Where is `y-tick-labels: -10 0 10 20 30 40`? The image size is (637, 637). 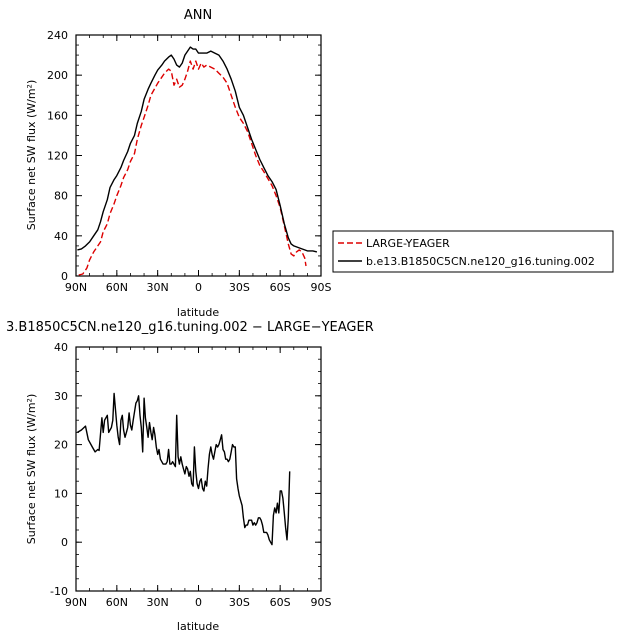
y-tick-labels: -10 0 10 20 30 40 is located at coordinates (59, 469).